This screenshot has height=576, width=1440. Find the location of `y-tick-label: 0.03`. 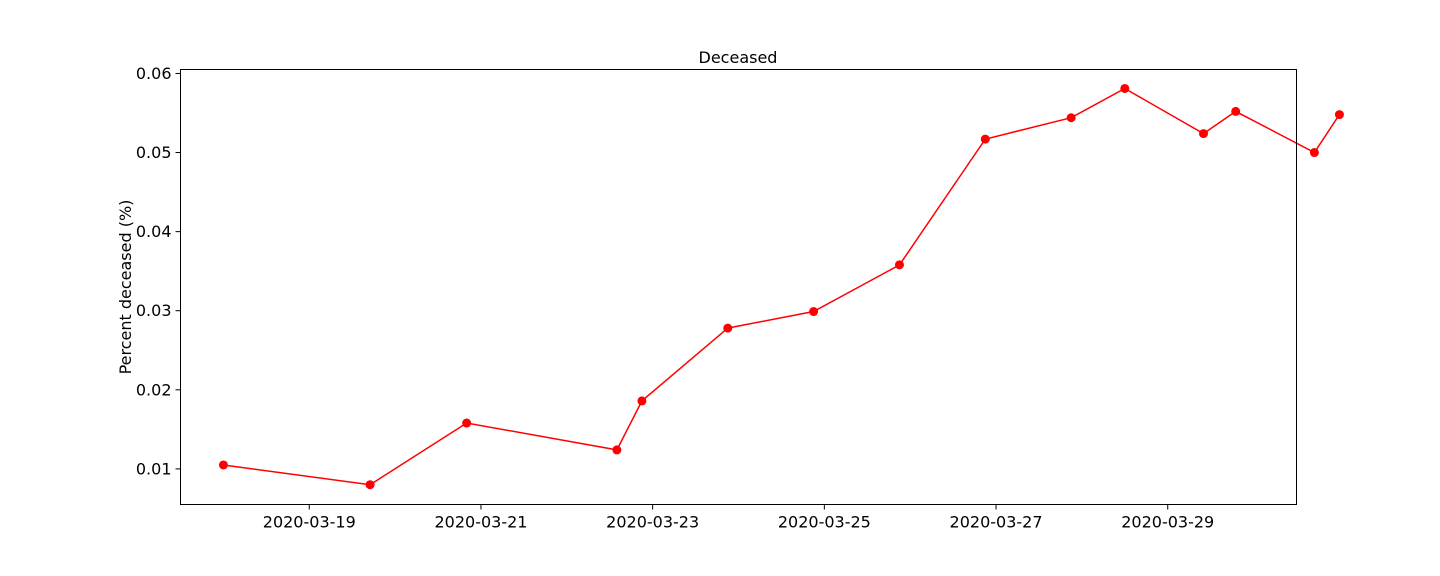

y-tick-label: 0.03 is located at coordinates (154, 310).